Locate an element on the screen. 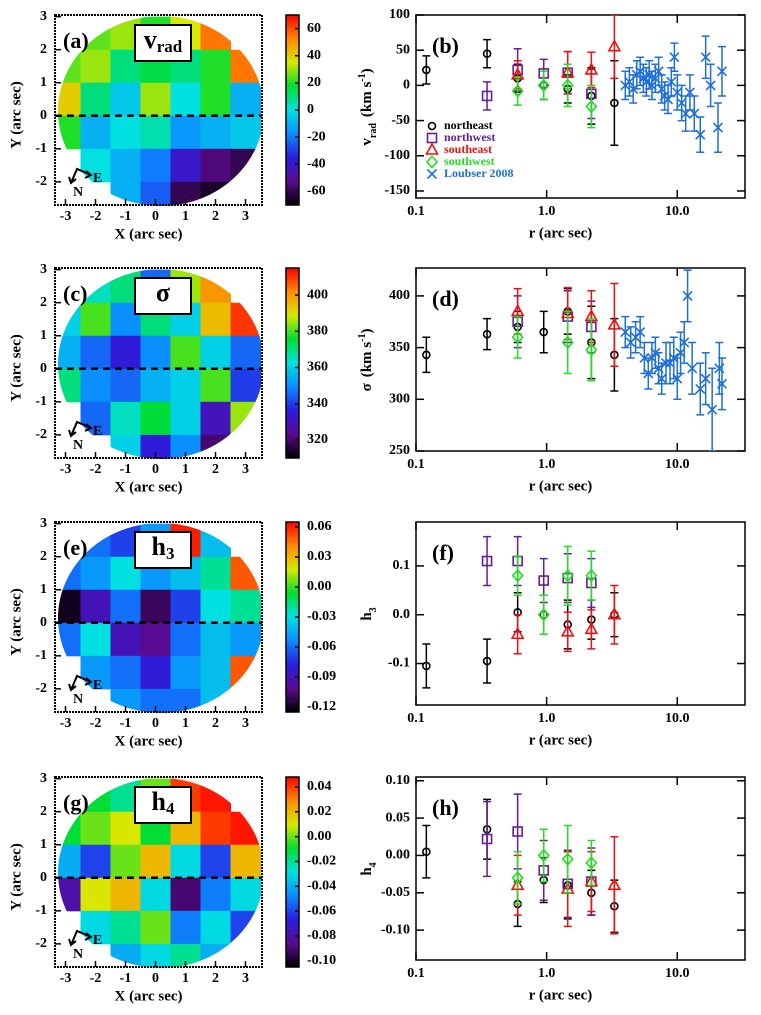  panel-label: (b) is located at coordinates (445, 45).